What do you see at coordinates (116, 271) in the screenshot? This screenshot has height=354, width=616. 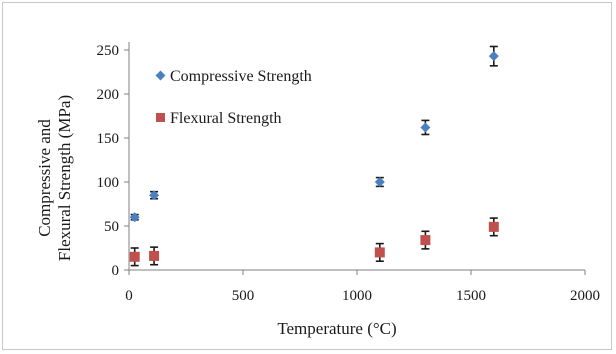 I see `y-tick-label: 0` at bounding box center [116, 271].